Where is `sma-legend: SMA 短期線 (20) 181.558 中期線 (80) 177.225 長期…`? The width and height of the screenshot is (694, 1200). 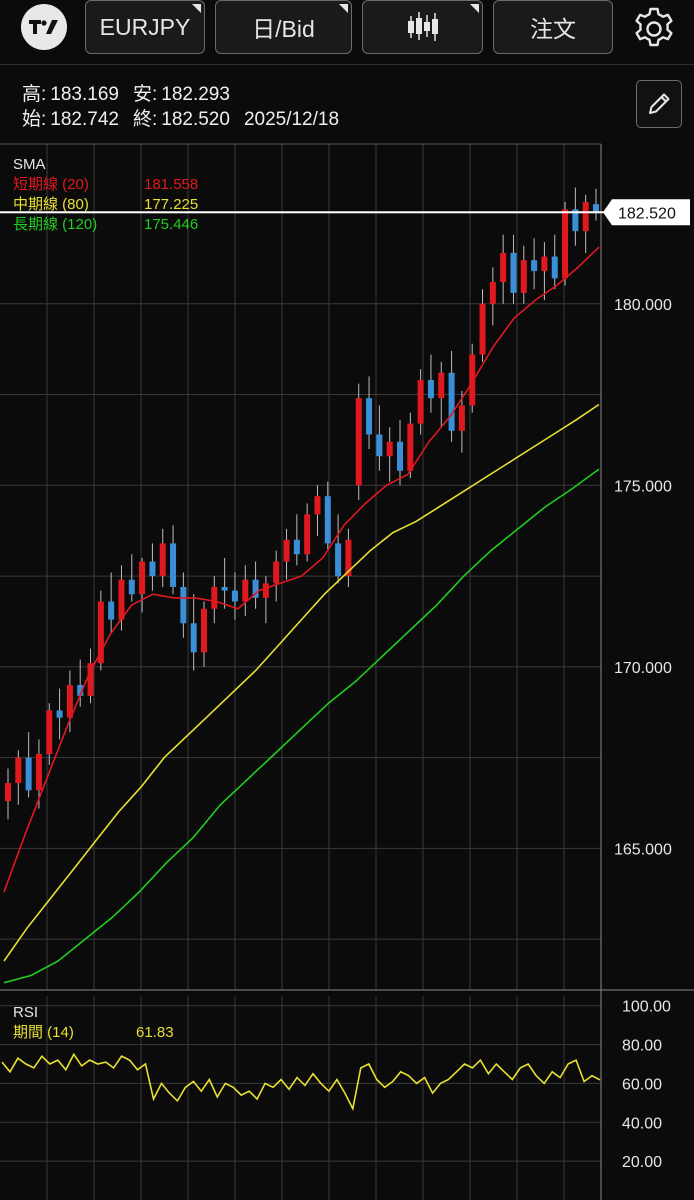 sma-legend: SMA 短期線 (20) 181.558 中期線 (80) 177.225 長期… is located at coordinates (105, 195).